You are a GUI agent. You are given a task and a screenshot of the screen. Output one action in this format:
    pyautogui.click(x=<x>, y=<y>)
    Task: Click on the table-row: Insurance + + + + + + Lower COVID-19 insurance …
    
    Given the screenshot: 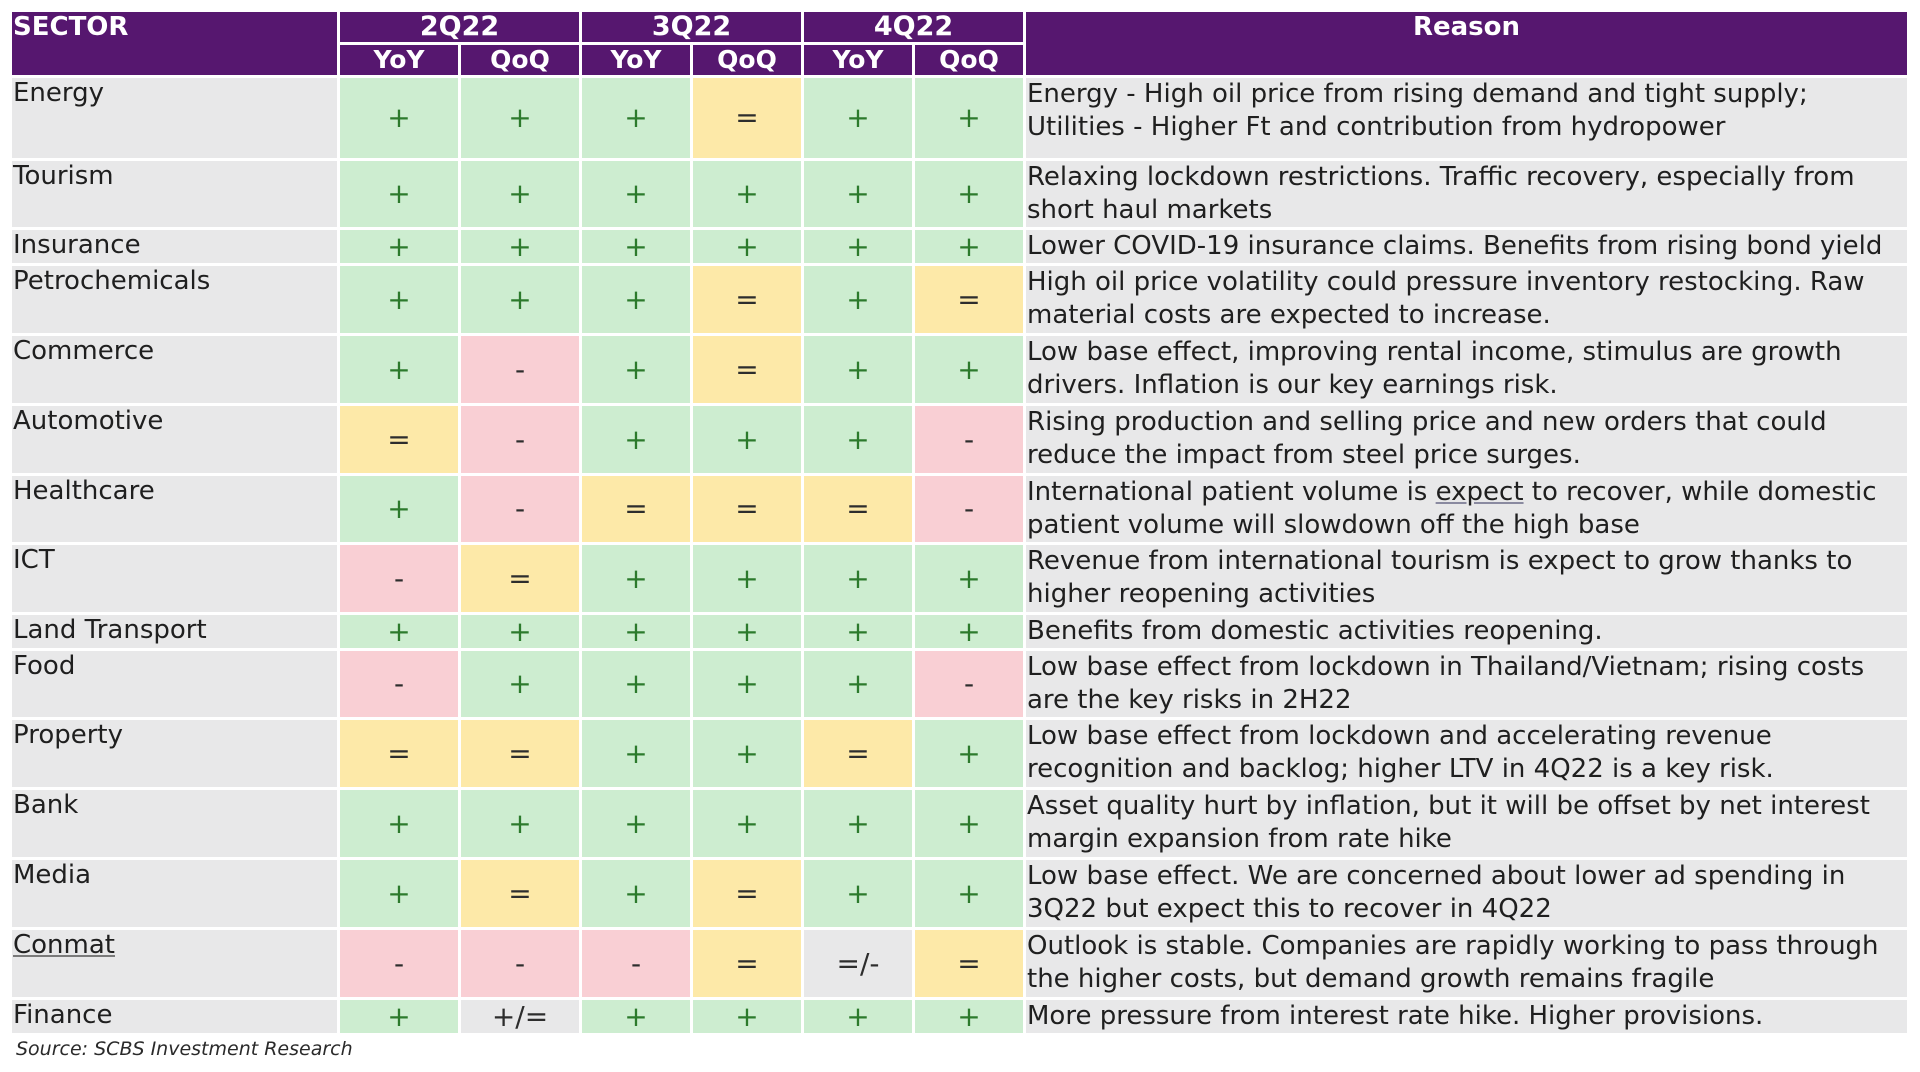 What is the action you would take?
    pyautogui.click(x=959, y=246)
    